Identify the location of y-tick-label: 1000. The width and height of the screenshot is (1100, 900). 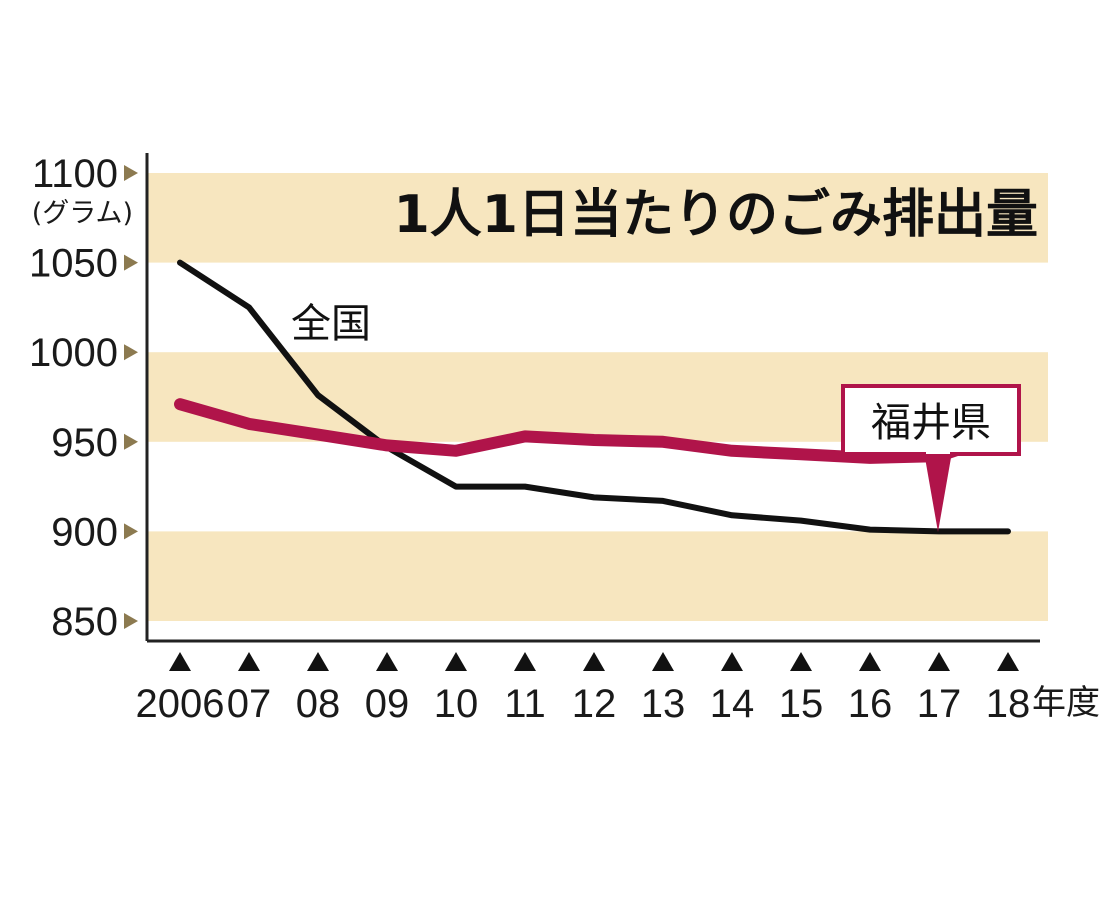
(73, 353).